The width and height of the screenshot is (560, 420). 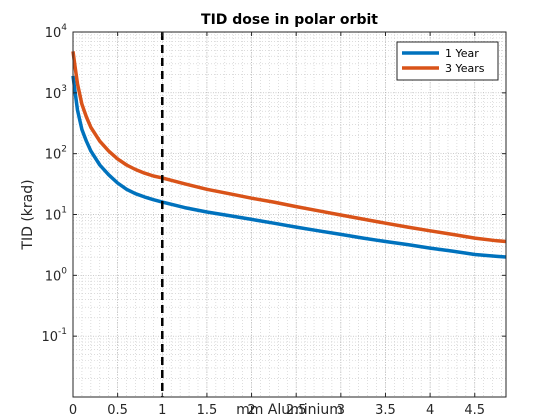 What do you see at coordinates (465, 68) in the screenshot?
I see `legend-label-3-years: 3 Years` at bounding box center [465, 68].